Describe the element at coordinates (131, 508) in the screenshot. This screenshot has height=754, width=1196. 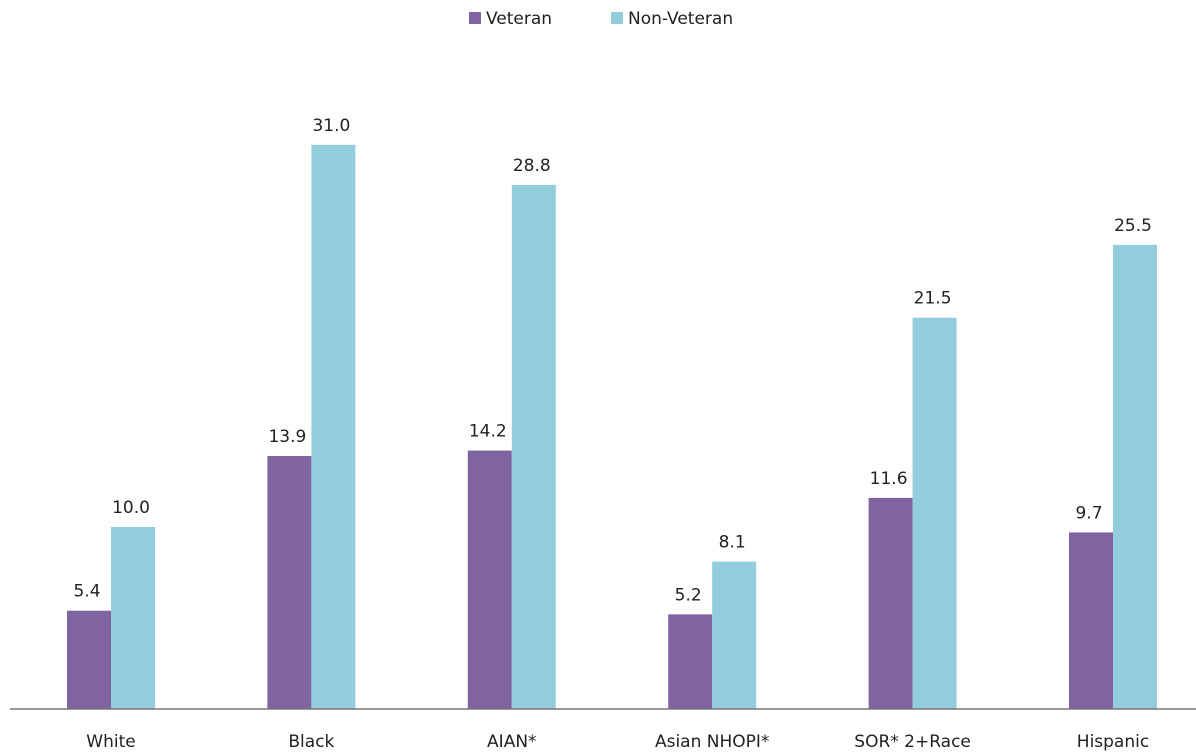
I see `data-label: 10.0` at that location.